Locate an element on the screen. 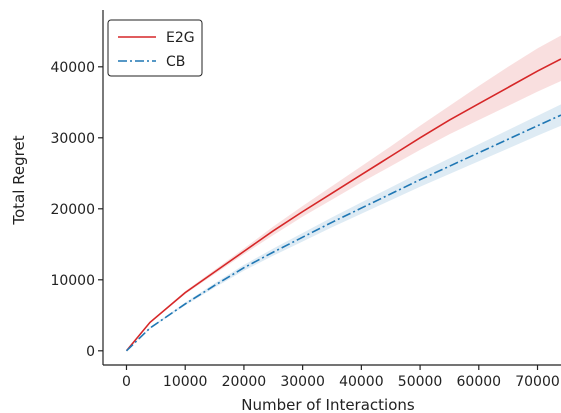  y-tick-label: 10000 is located at coordinates (72, 281).